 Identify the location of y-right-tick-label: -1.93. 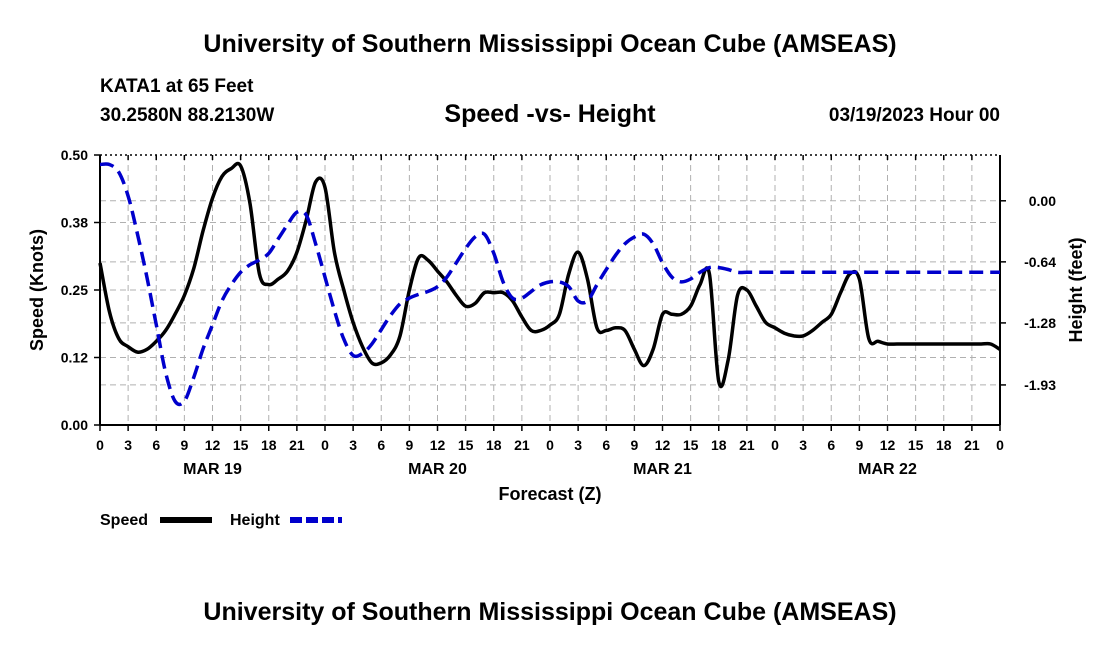
(1040, 385).